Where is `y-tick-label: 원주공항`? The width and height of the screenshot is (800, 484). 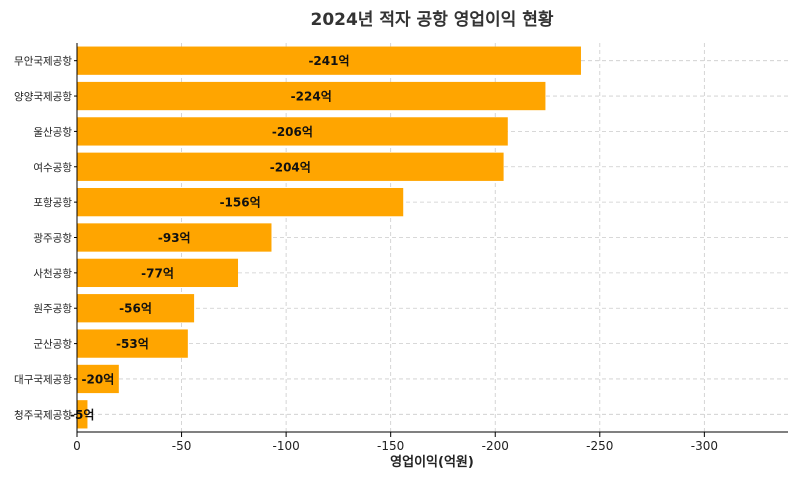
y-tick-label: 원주공항 is located at coordinates (52, 309).